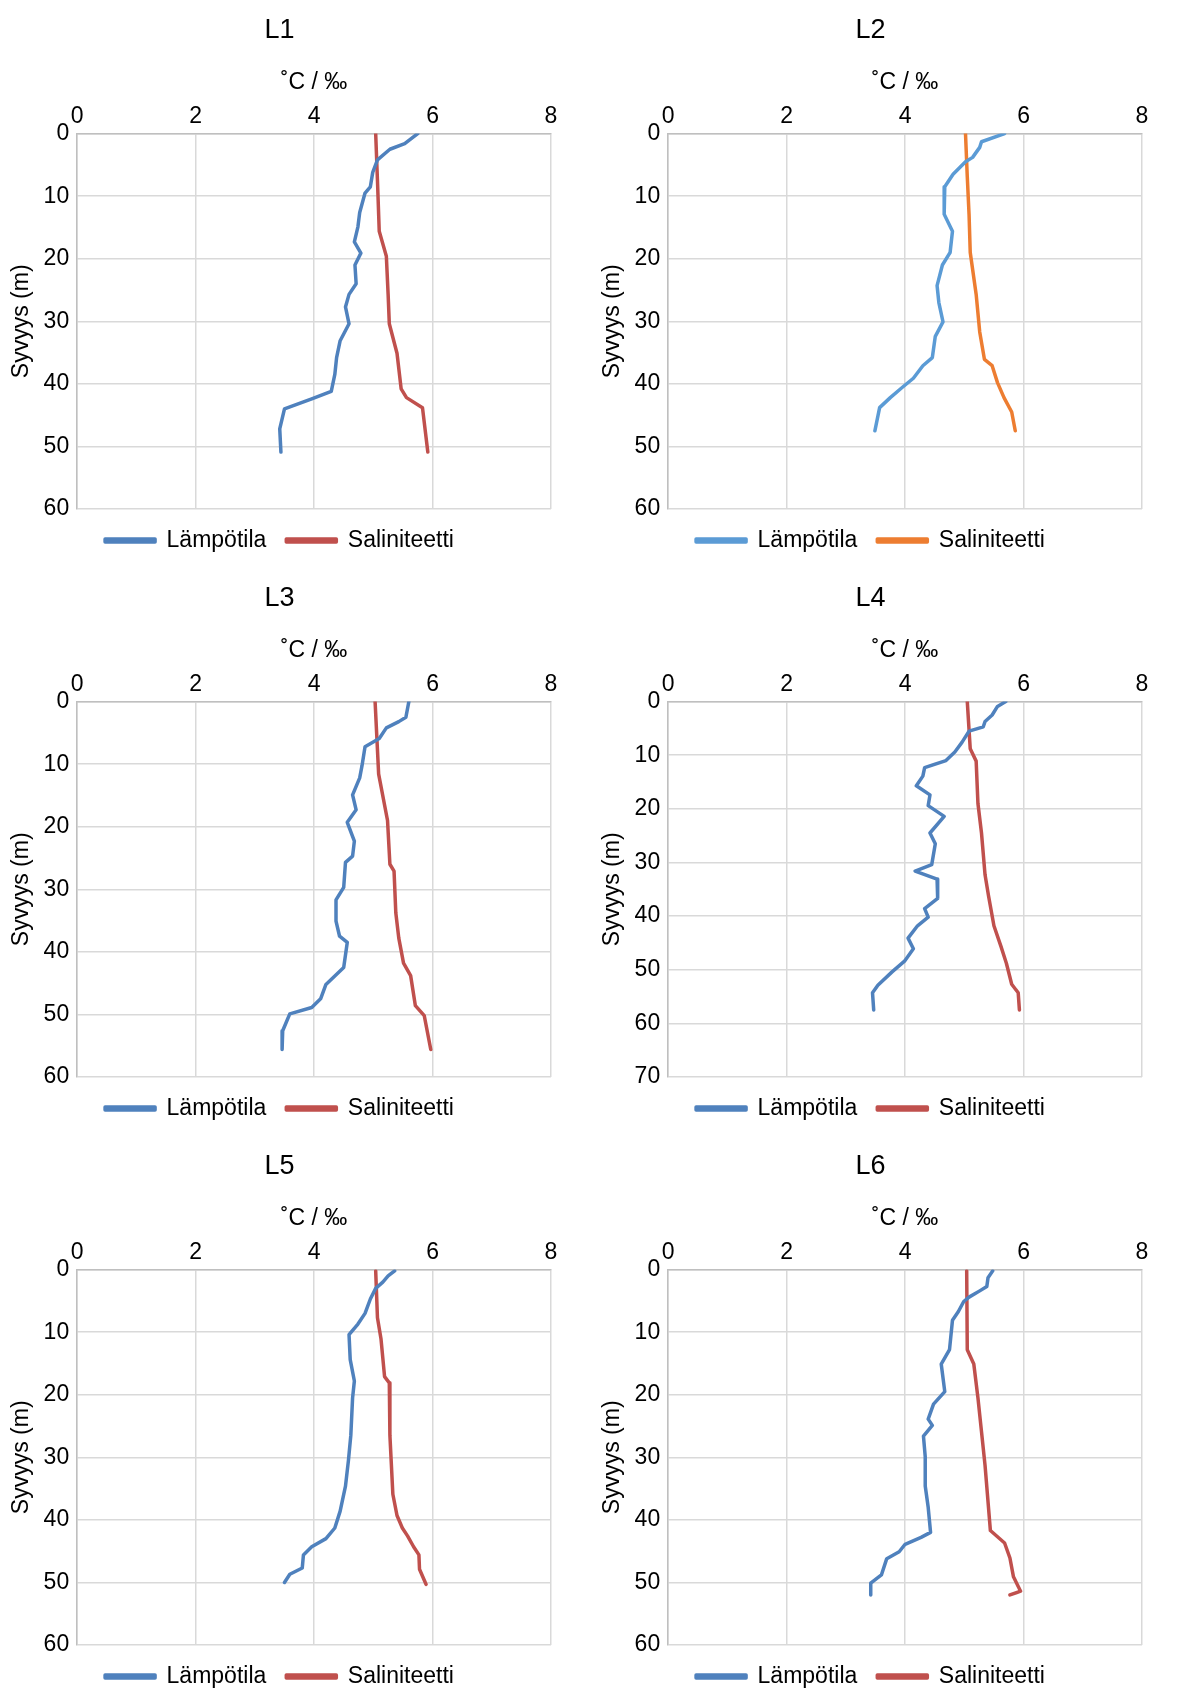 Image resolution: width=1182 pixels, height=1706 pixels. What do you see at coordinates (870, 1164) in the screenshot?
I see `chart-title: L6` at bounding box center [870, 1164].